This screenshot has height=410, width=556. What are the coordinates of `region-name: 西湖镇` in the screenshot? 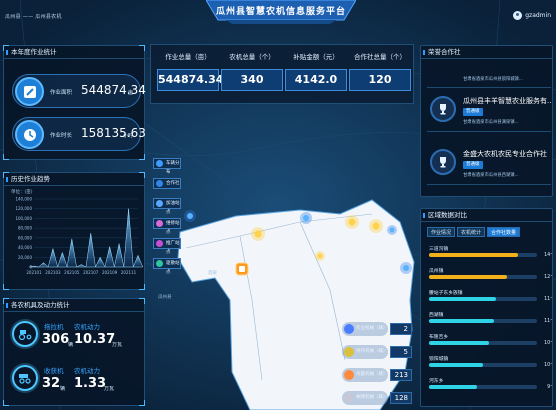 It's located at (436, 315).